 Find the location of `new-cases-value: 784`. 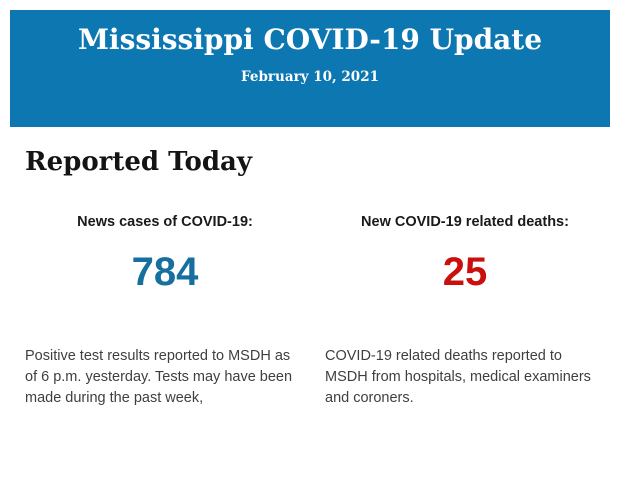

new-cases-value: 784 is located at coordinates (165, 272).